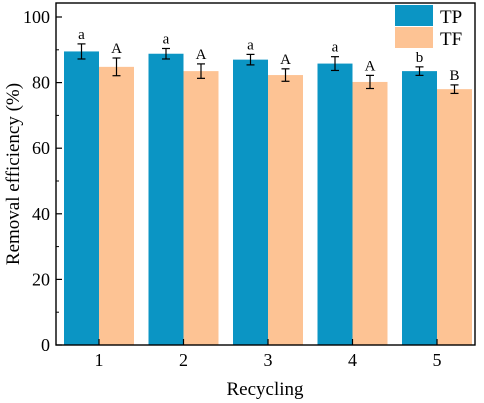 The height and width of the screenshot is (403, 484). What do you see at coordinates (265, 389) in the screenshot?
I see `x-axis-label: Recycling` at bounding box center [265, 389].